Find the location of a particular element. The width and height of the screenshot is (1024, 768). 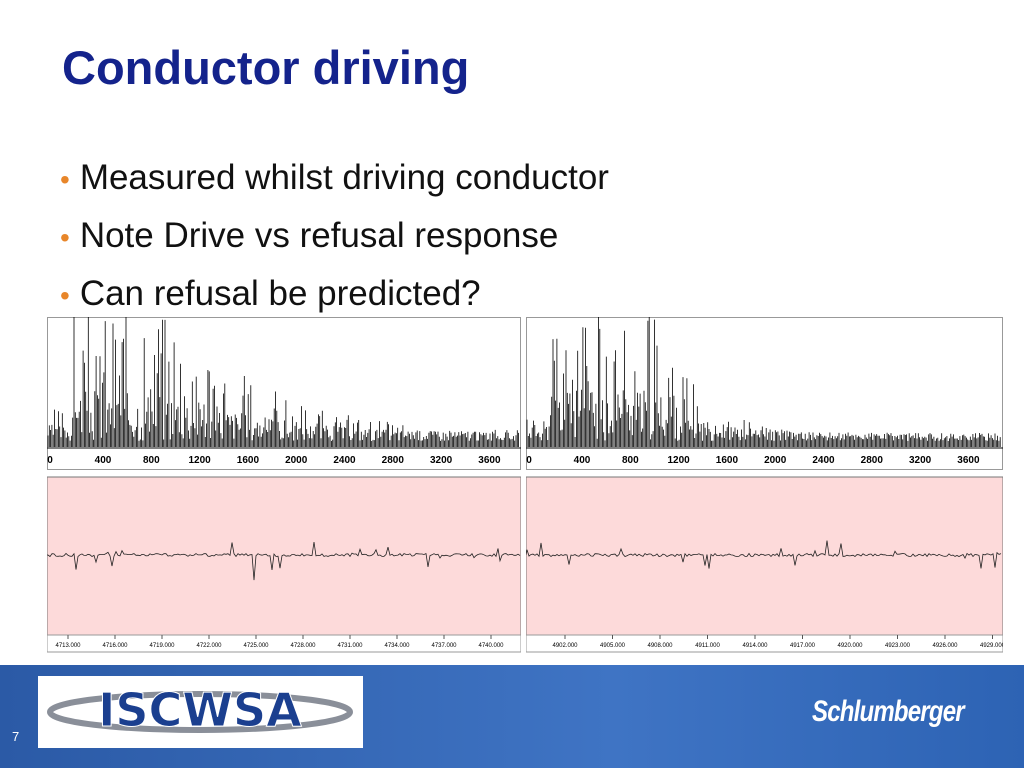

time-tick-label: 4923.000 is located at coordinates (898, 646).